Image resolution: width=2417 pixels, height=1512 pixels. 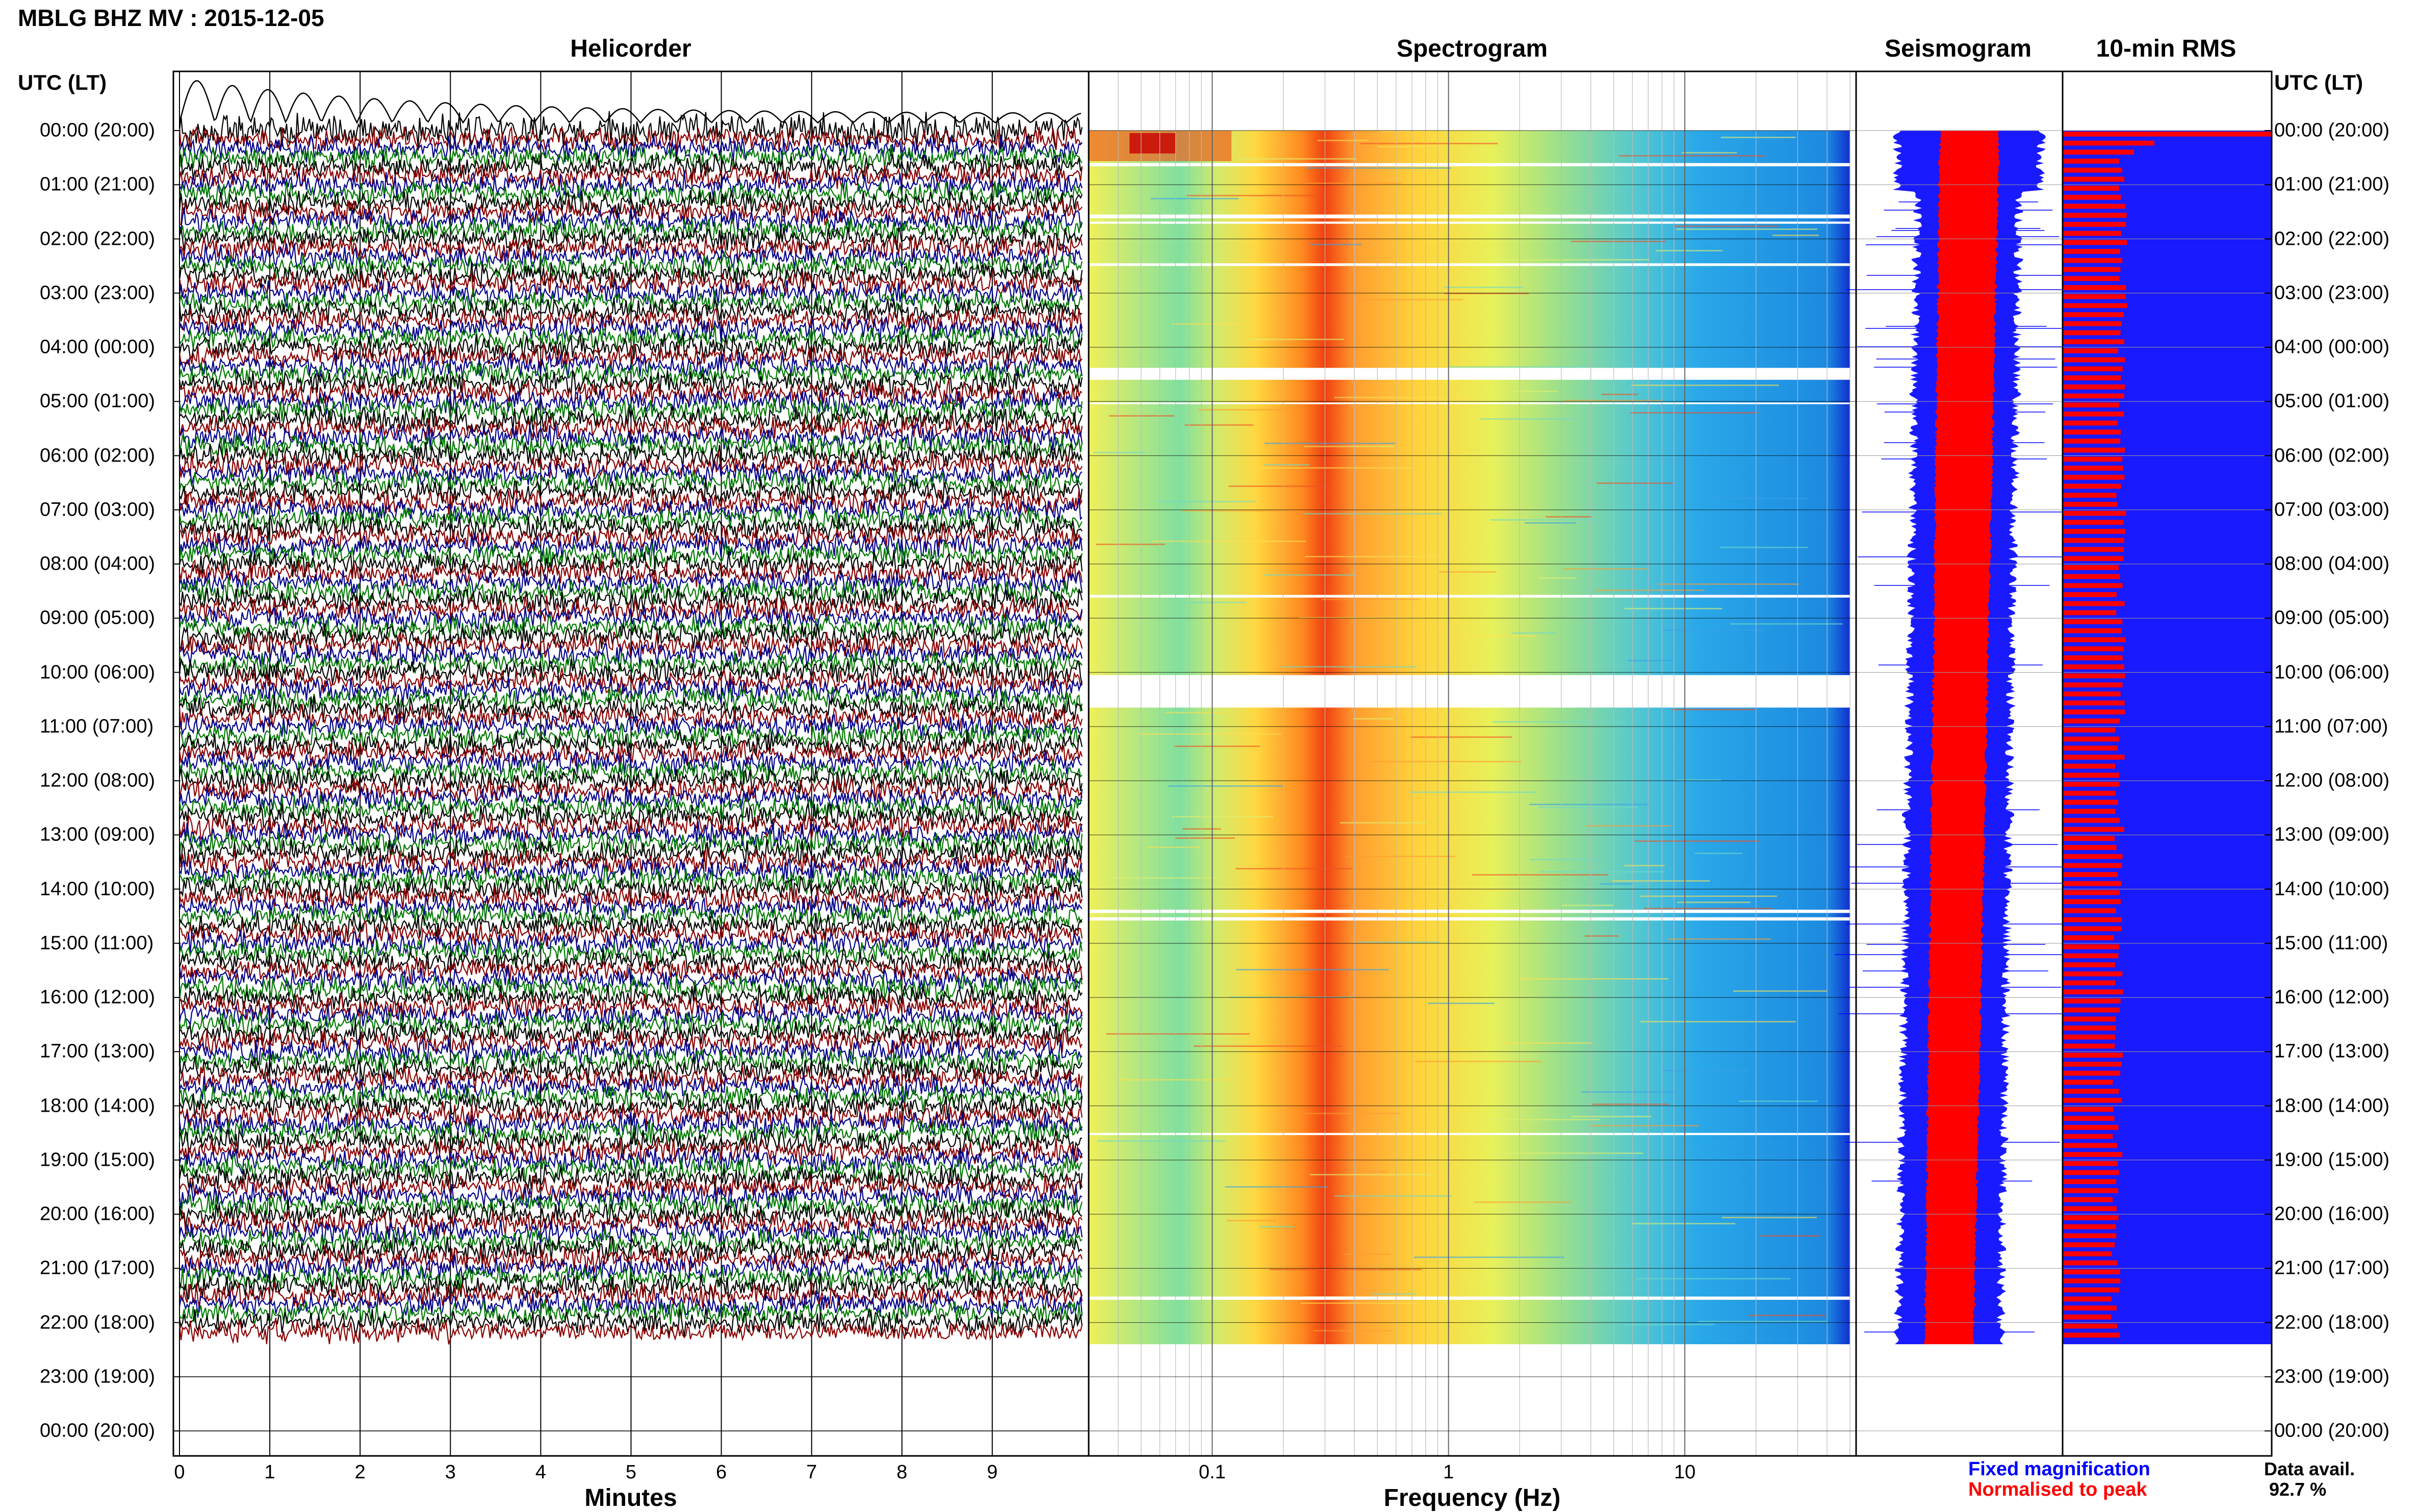 I want to click on helicorder-top-trace, so click(x=630, y=102).